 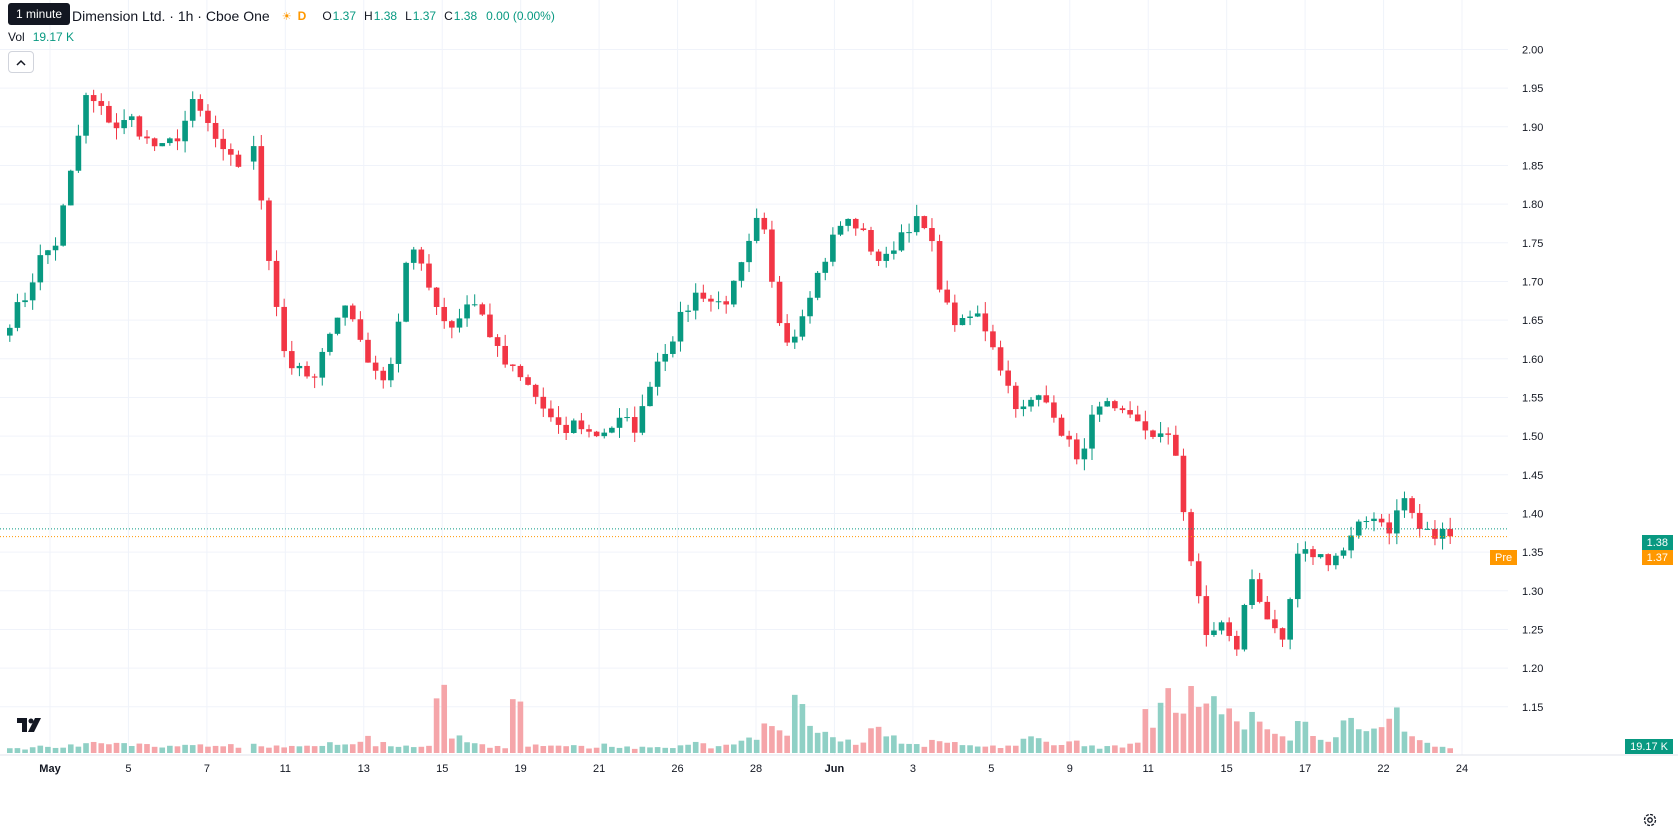 What do you see at coordinates (50, 769) in the screenshot?
I see `time-tick-label: May` at bounding box center [50, 769].